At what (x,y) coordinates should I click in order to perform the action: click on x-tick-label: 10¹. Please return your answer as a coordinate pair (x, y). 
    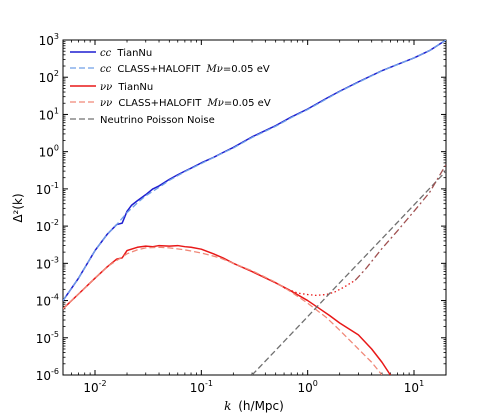
    Looking at the image, I should click on (414, 387).